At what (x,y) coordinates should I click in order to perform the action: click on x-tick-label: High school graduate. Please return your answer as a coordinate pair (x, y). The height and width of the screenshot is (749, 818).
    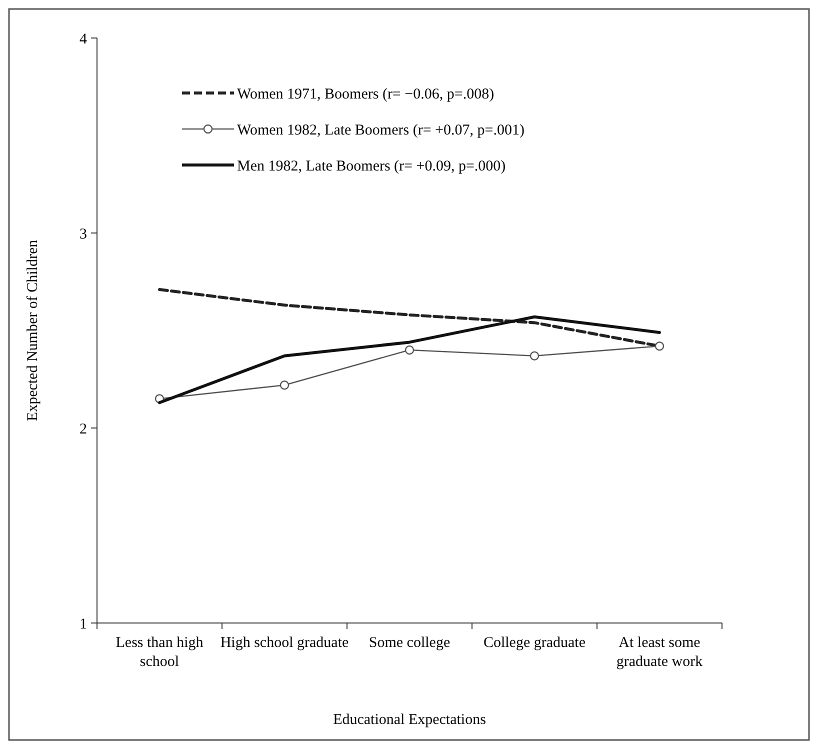
    Looking at the image, I should click on (284, 643).